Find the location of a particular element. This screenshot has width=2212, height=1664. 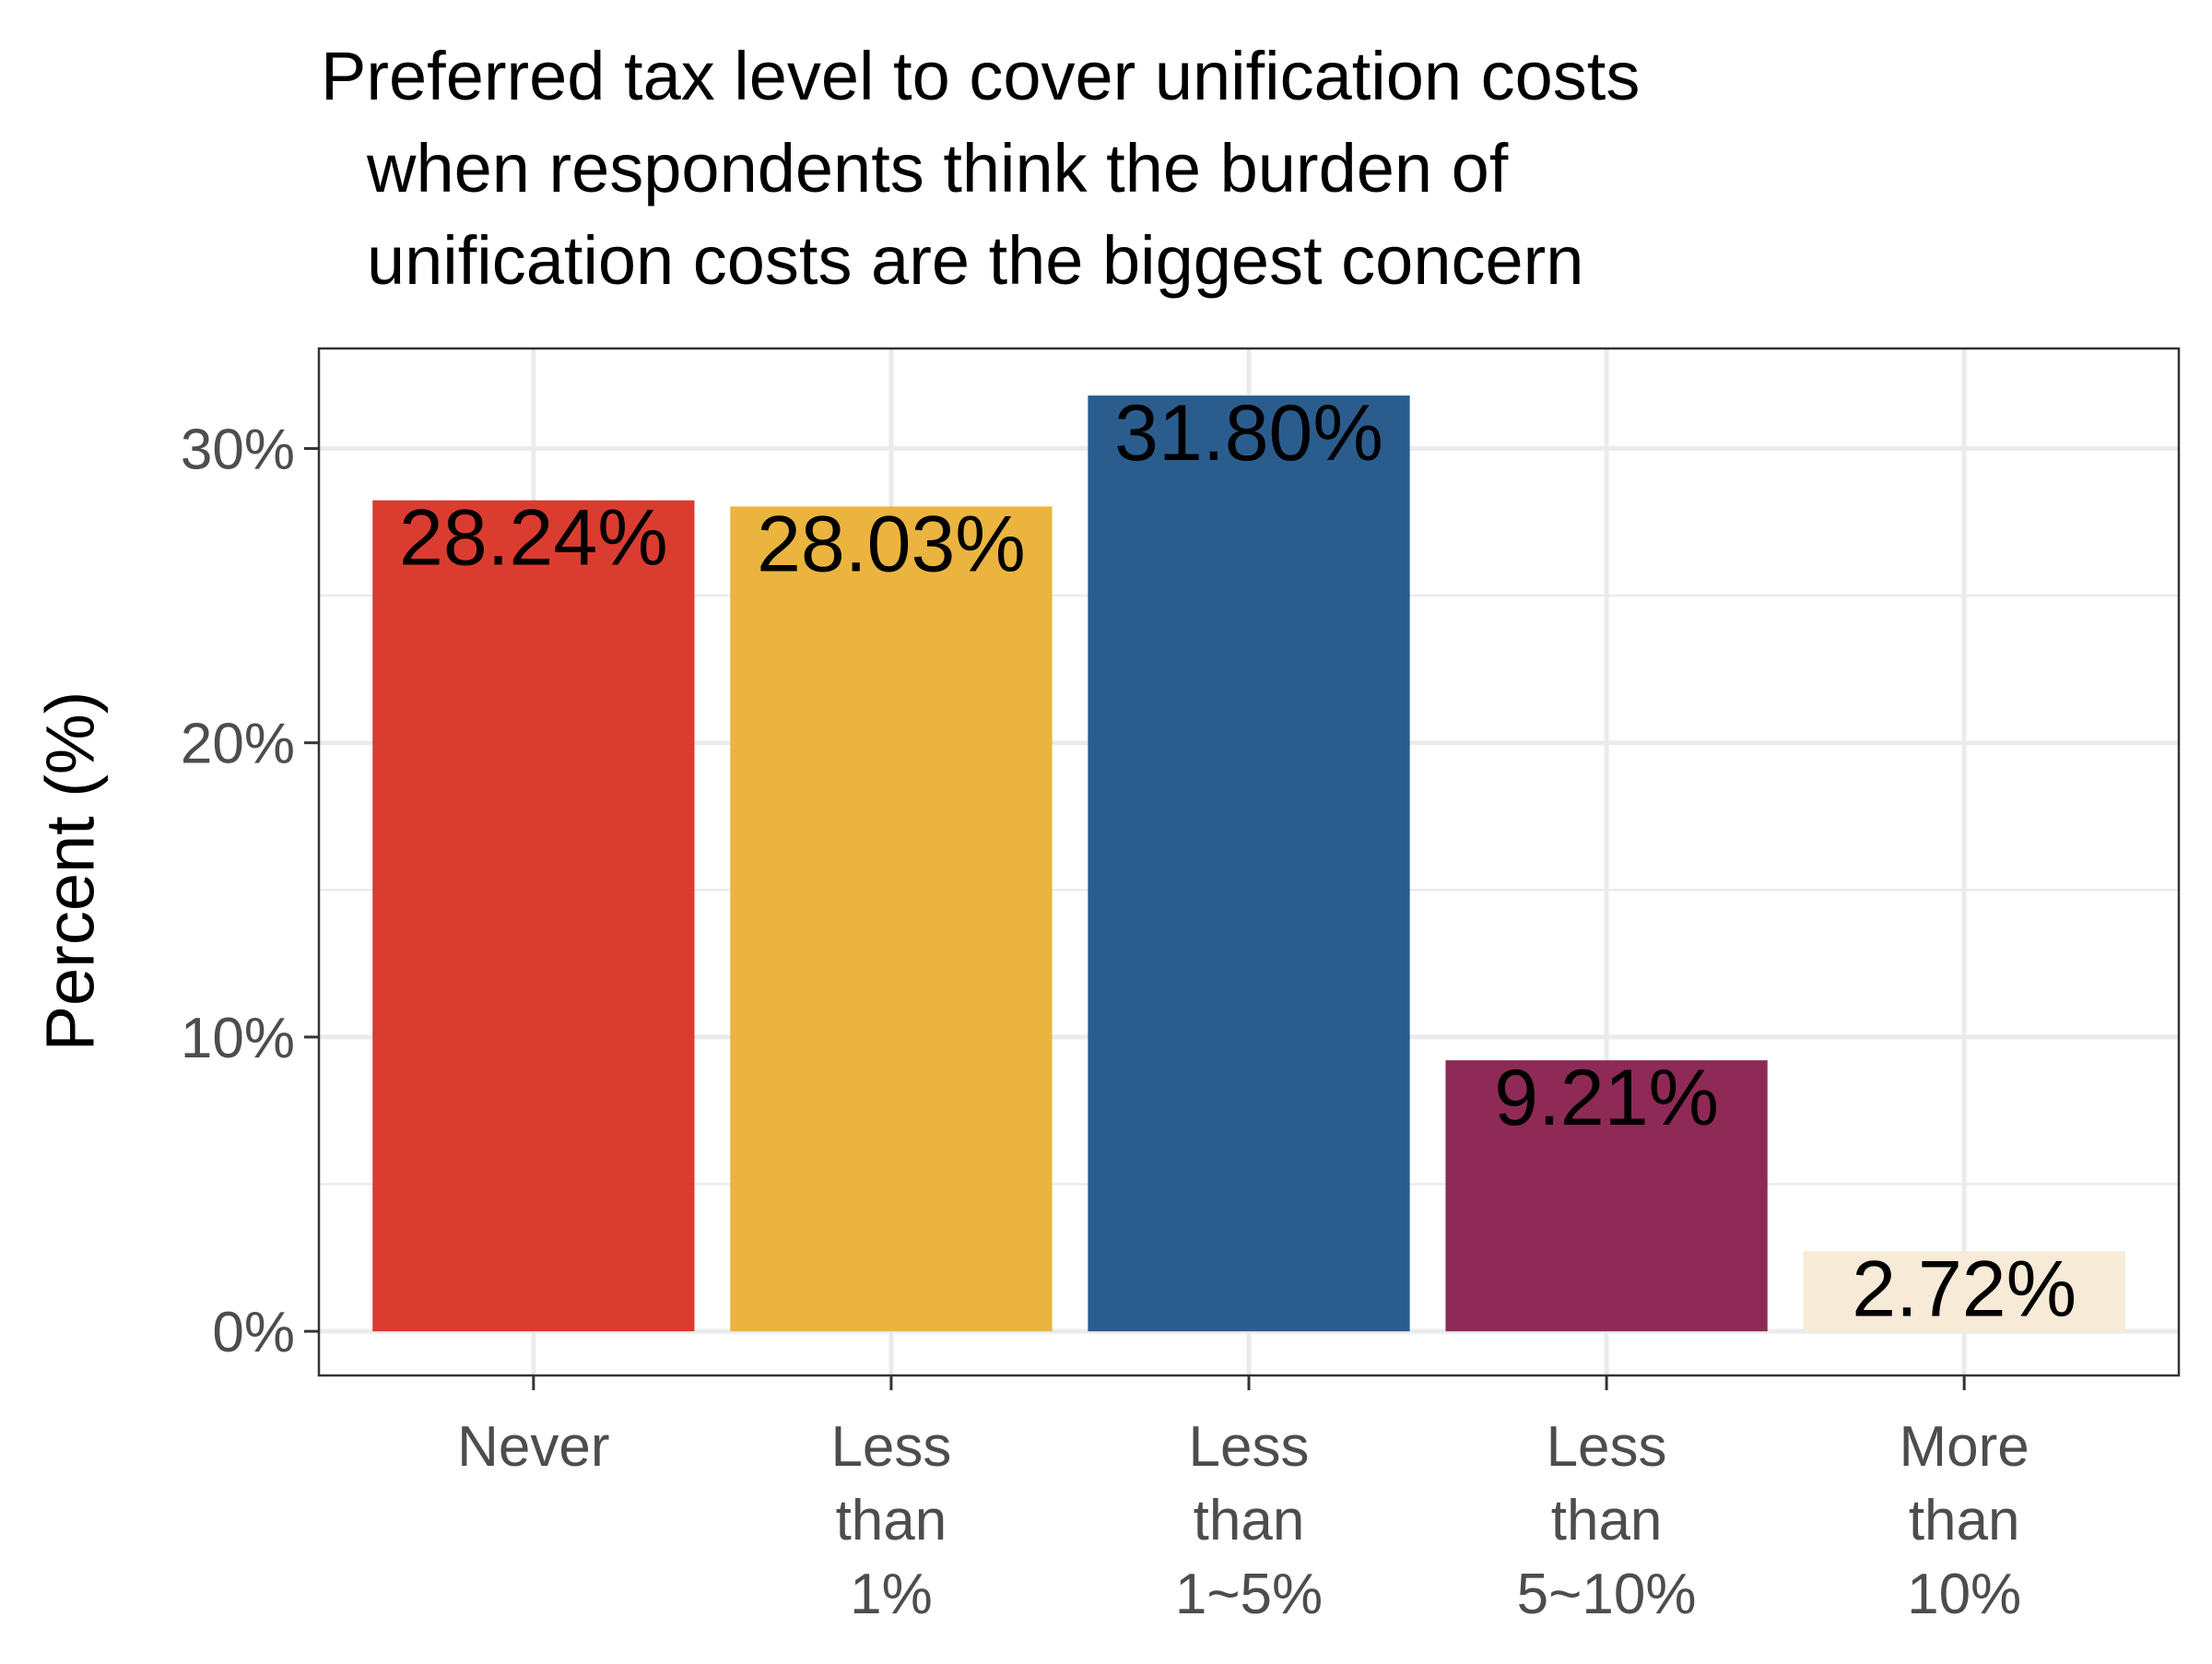

y-tick-label: 20% is located at coordinates (238, 744).